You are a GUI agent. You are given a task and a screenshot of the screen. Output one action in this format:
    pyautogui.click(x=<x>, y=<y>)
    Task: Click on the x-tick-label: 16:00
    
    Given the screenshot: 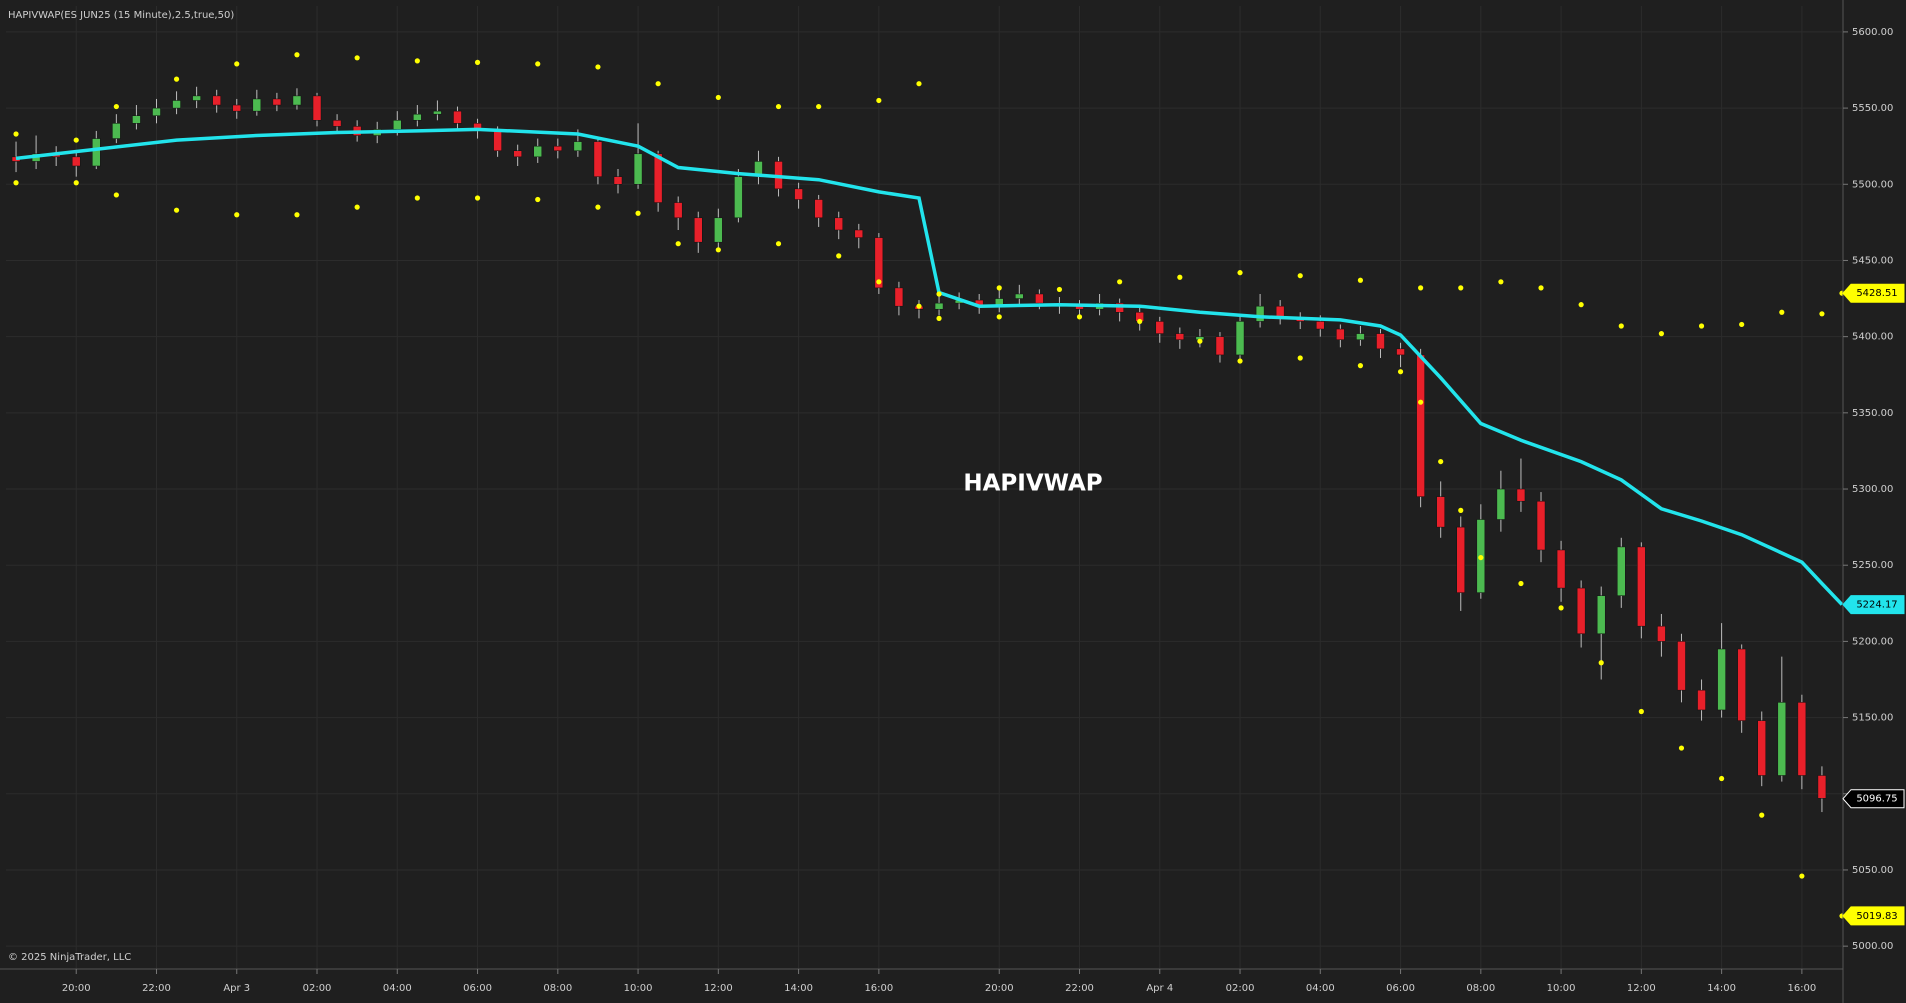 What is the action you would take?
    pyautogui.click(x=878, y=988)
    